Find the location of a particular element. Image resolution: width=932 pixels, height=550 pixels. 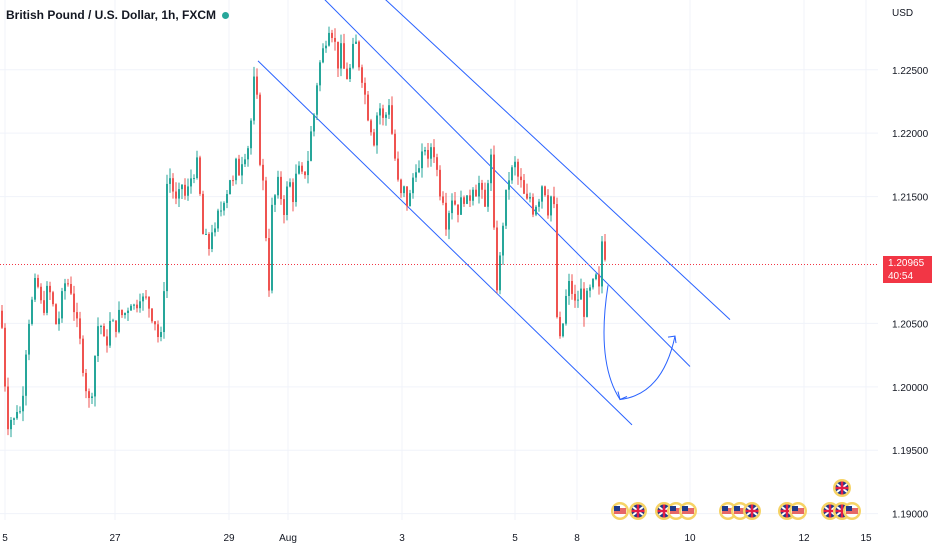

bar-countdown: 40:54 is located at coordinates (901, 277).